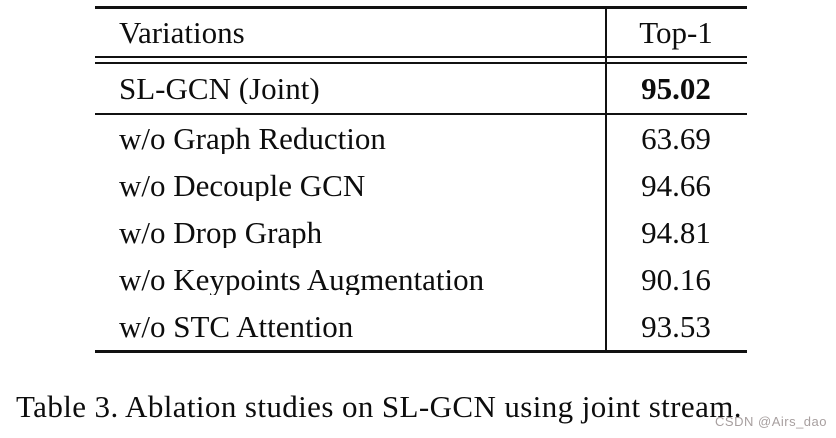 This screenshot has width=836, height=438. What do you see at coordinates (252, 138) in the screenshot?
I see `row-label: w/o Graph Reduction` at bounding box center [252, 138].